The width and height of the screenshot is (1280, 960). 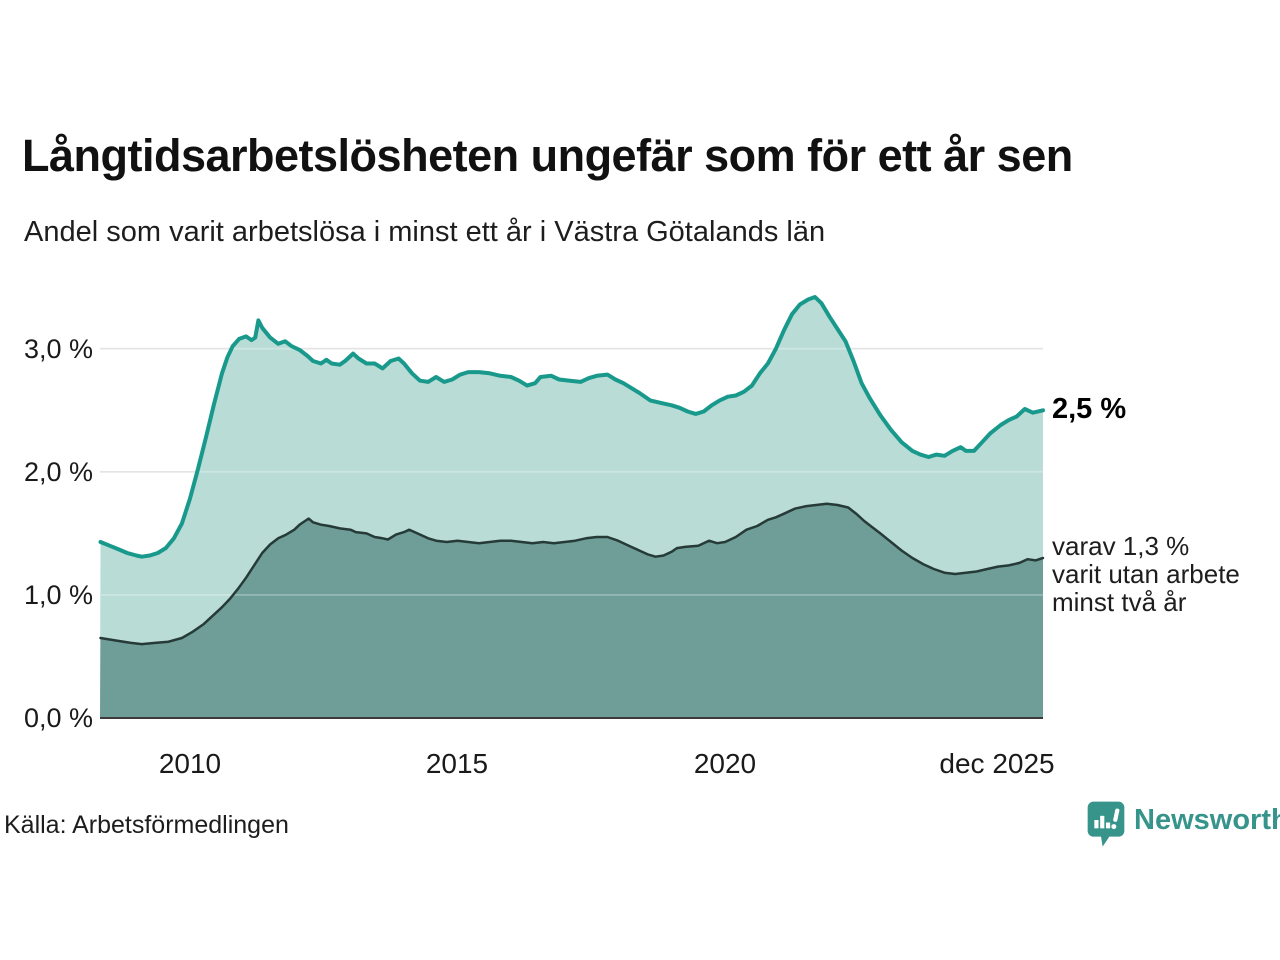 I want to click on y-tick-0: 0,0 %, so click(x=58, y=718).